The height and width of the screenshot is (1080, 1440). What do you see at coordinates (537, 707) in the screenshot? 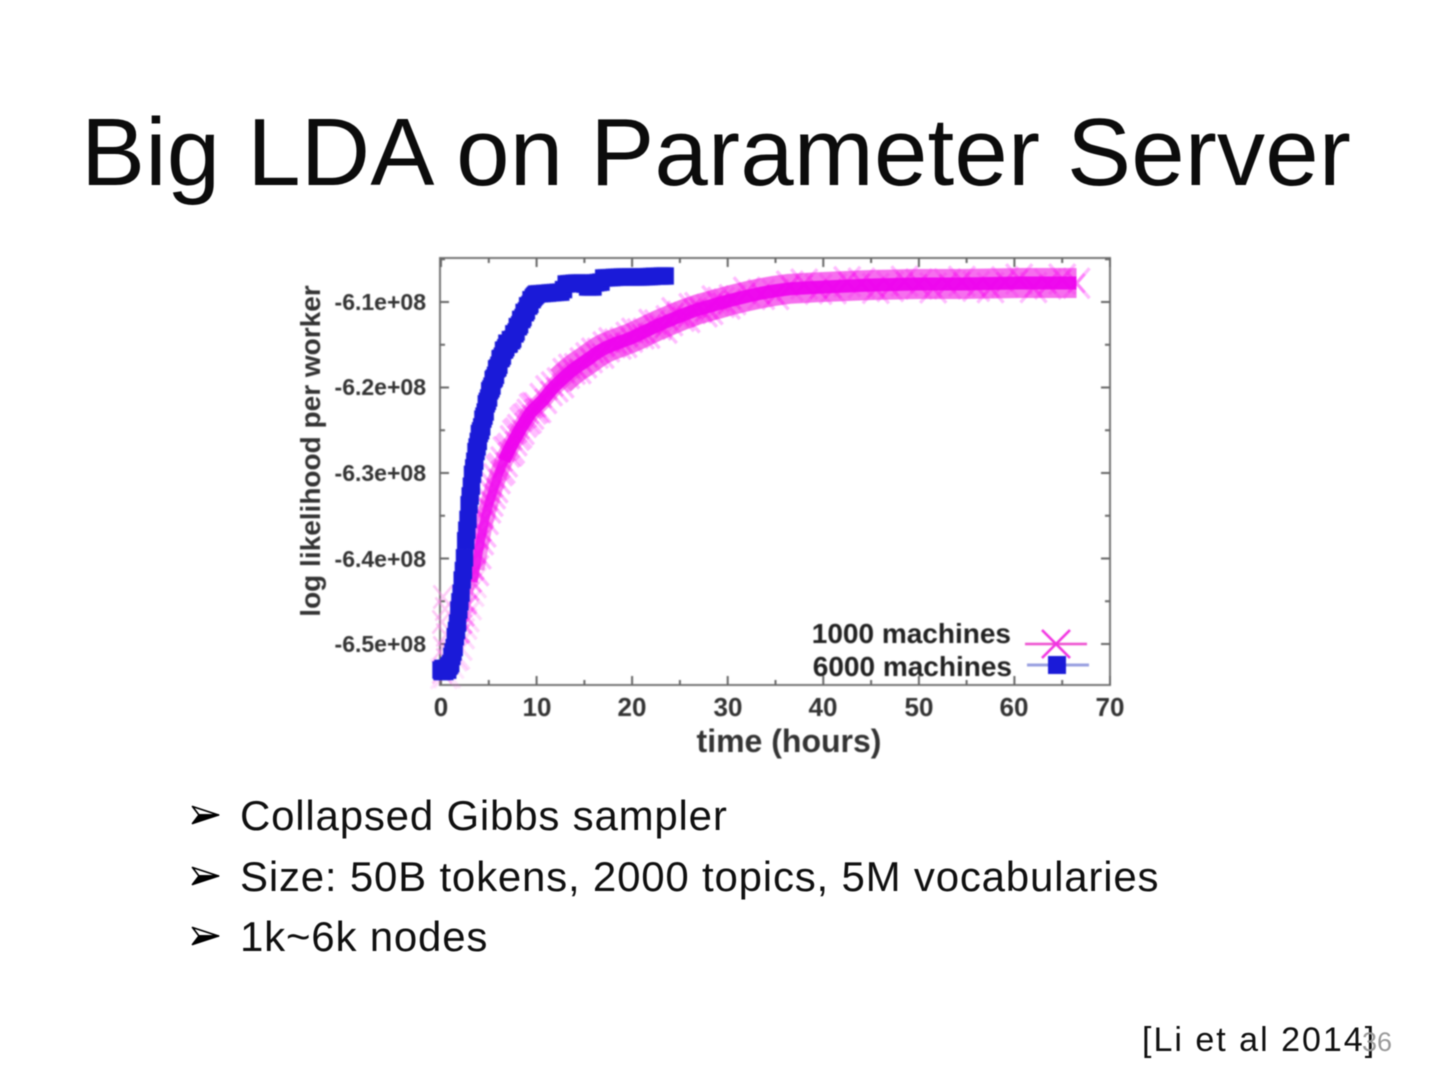
I see `svg-text: 10` at bounding box center [537, 707].